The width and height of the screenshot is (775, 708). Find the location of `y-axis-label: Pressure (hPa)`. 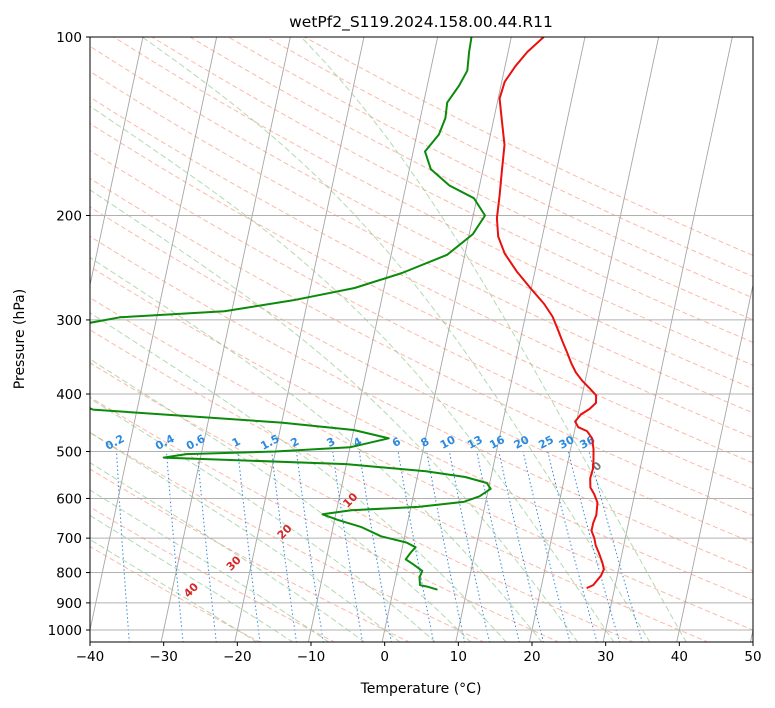

y-axis-label: Pressure (hPa) is located at coordinates (20, 339).